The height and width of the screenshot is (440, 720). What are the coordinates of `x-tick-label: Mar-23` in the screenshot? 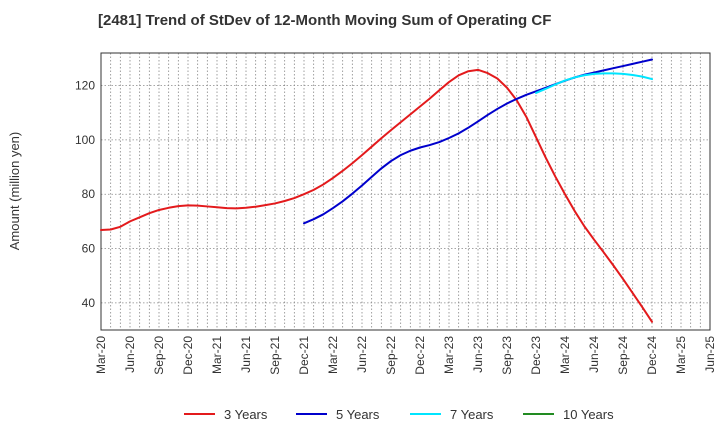 It's located at (449, 355).